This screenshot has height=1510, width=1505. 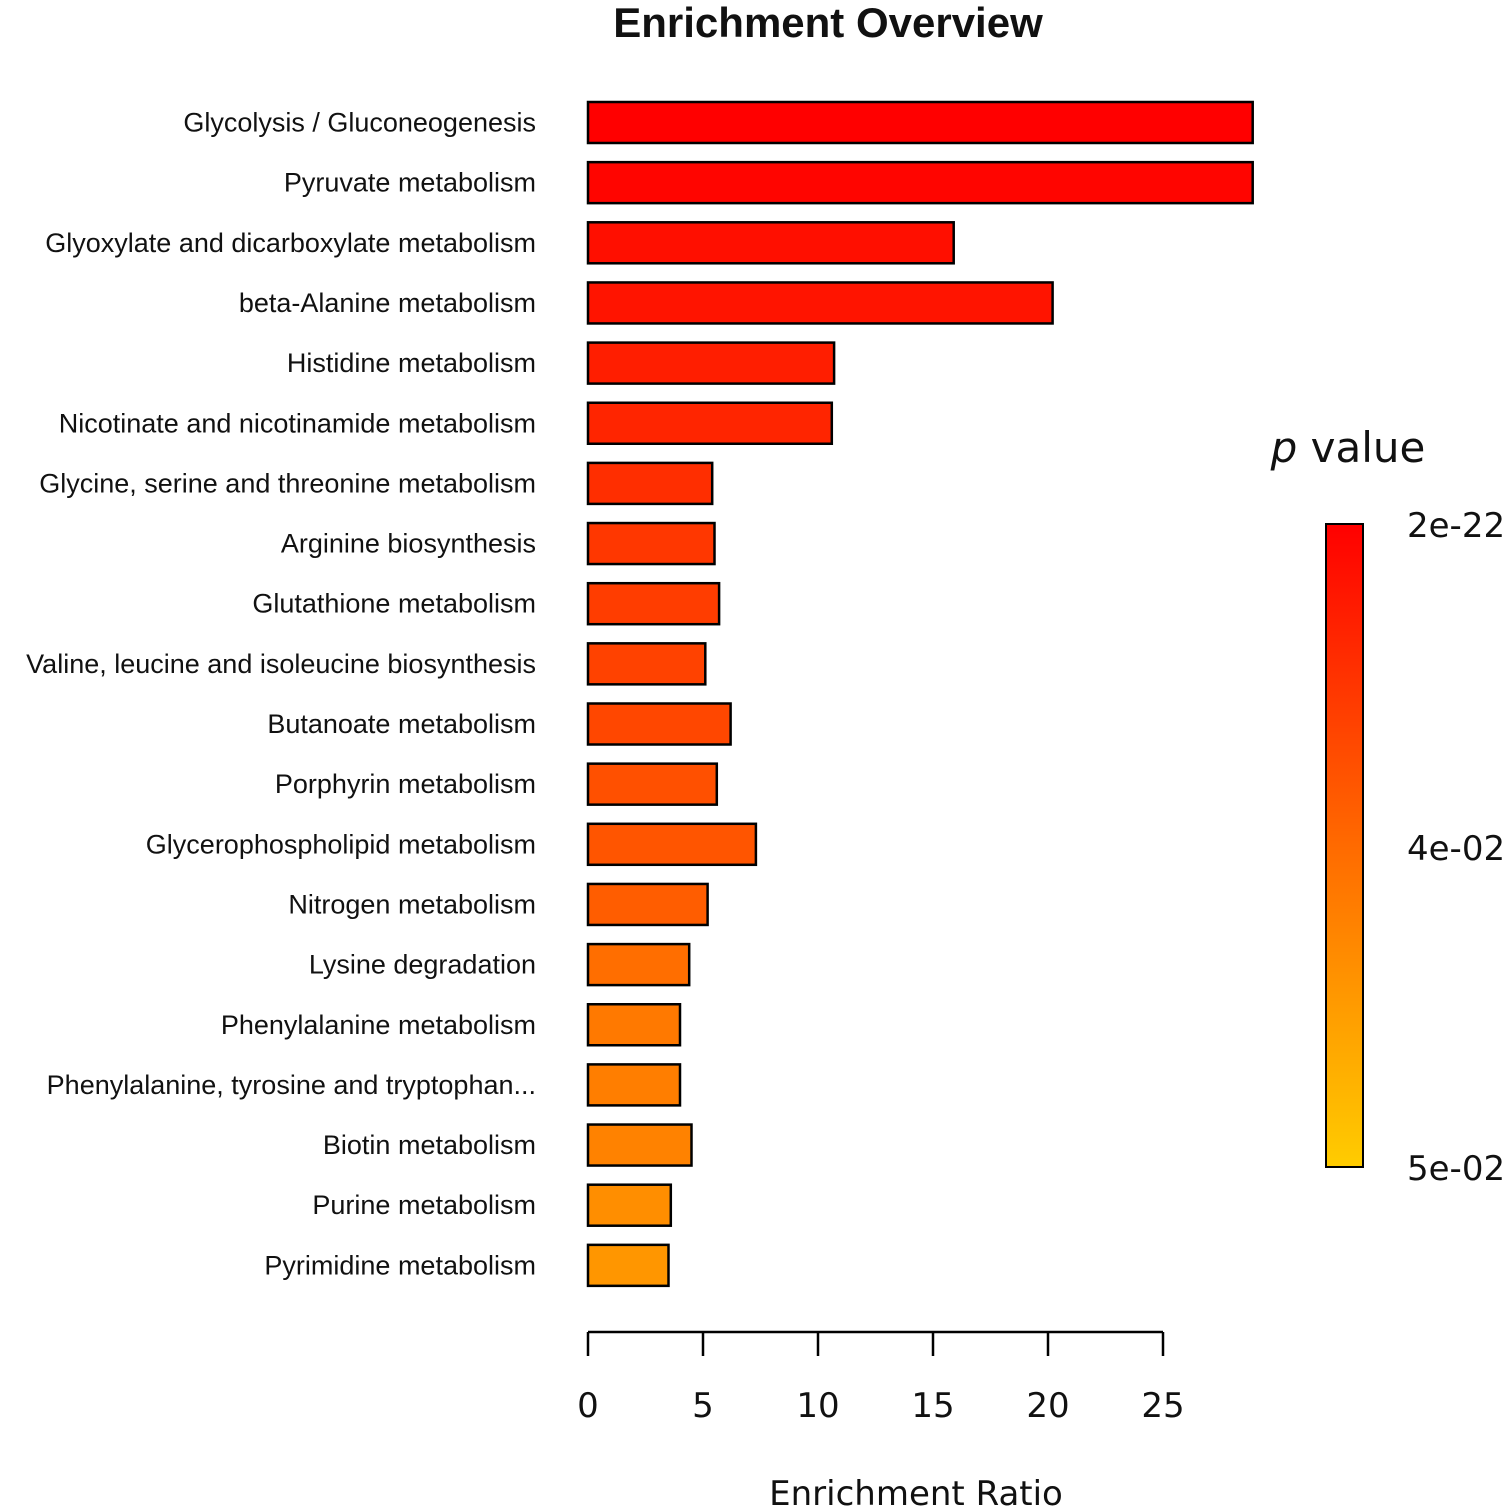 I want to click on x-tick-label: 25, so click(x=1162, y=1406).